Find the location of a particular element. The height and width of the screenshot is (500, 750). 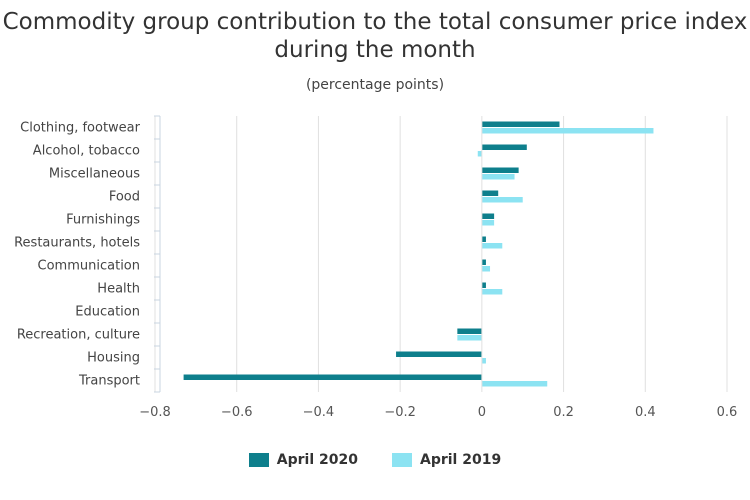

x-tick-label: 0 is located at coordinates (482, 412).